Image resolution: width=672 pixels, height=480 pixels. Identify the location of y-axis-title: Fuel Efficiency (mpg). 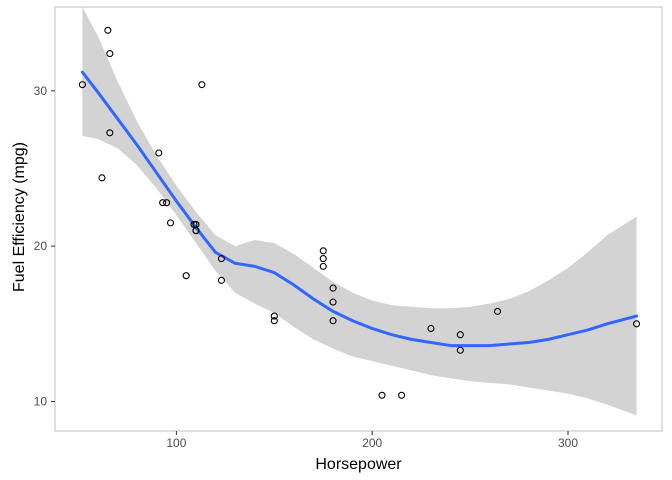
(19, 217).